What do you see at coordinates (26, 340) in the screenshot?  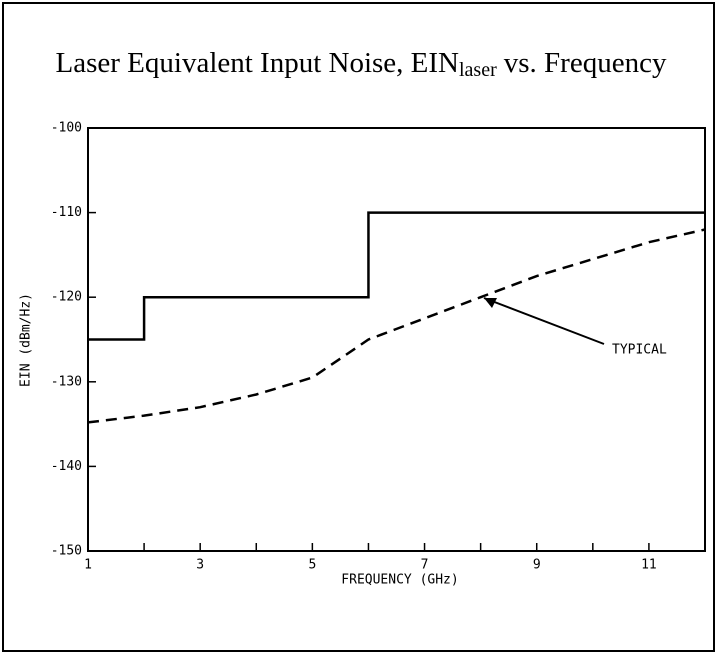 I see `y-axis-label: EIN (dBm/Hz)` at bounding box center [26, 340].